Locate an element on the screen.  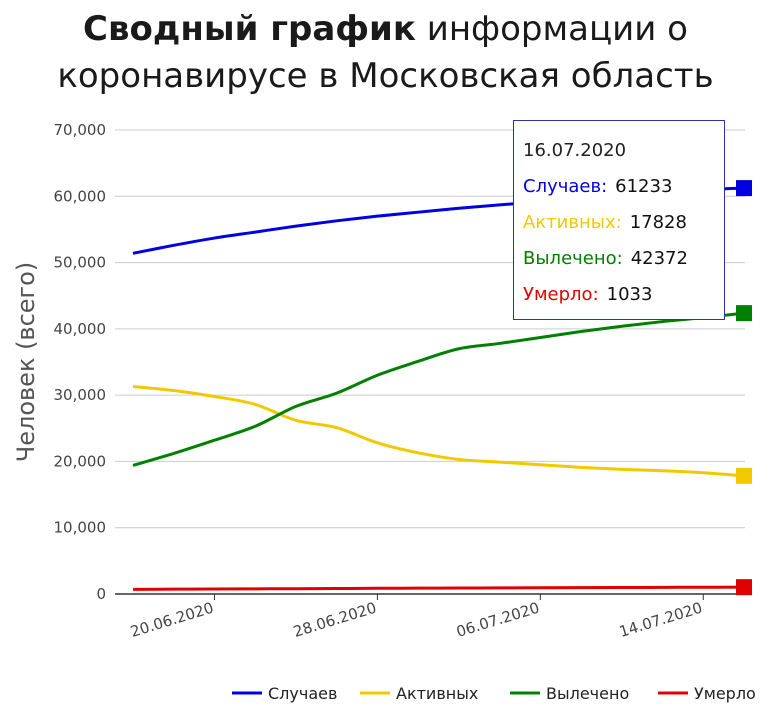
tooltip-label: Случаев: is located at coordinates (565, 186).